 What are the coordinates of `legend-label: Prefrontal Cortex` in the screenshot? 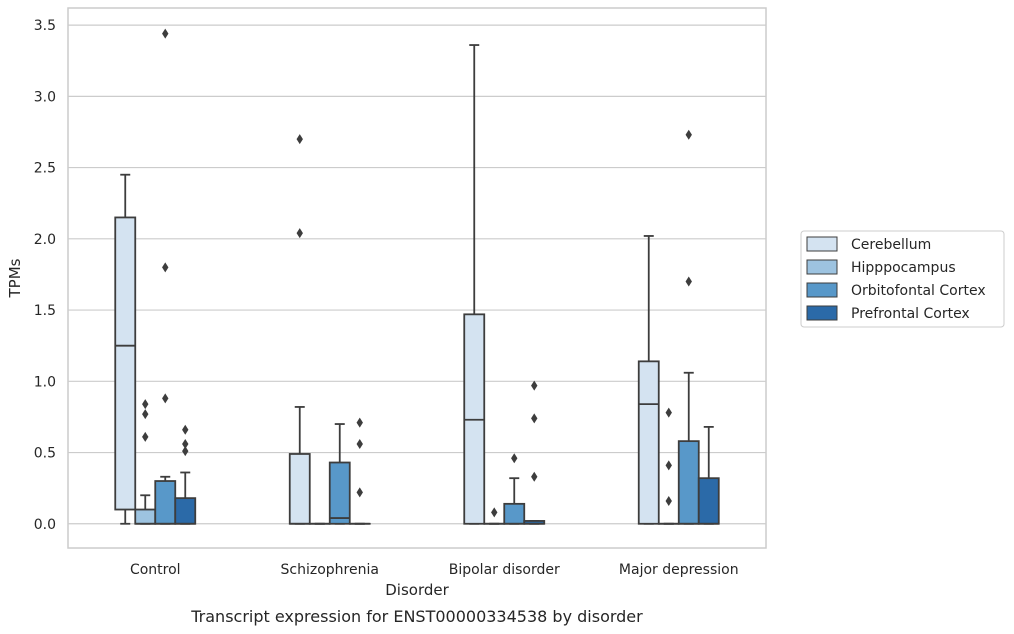 It's located at (910, 314).